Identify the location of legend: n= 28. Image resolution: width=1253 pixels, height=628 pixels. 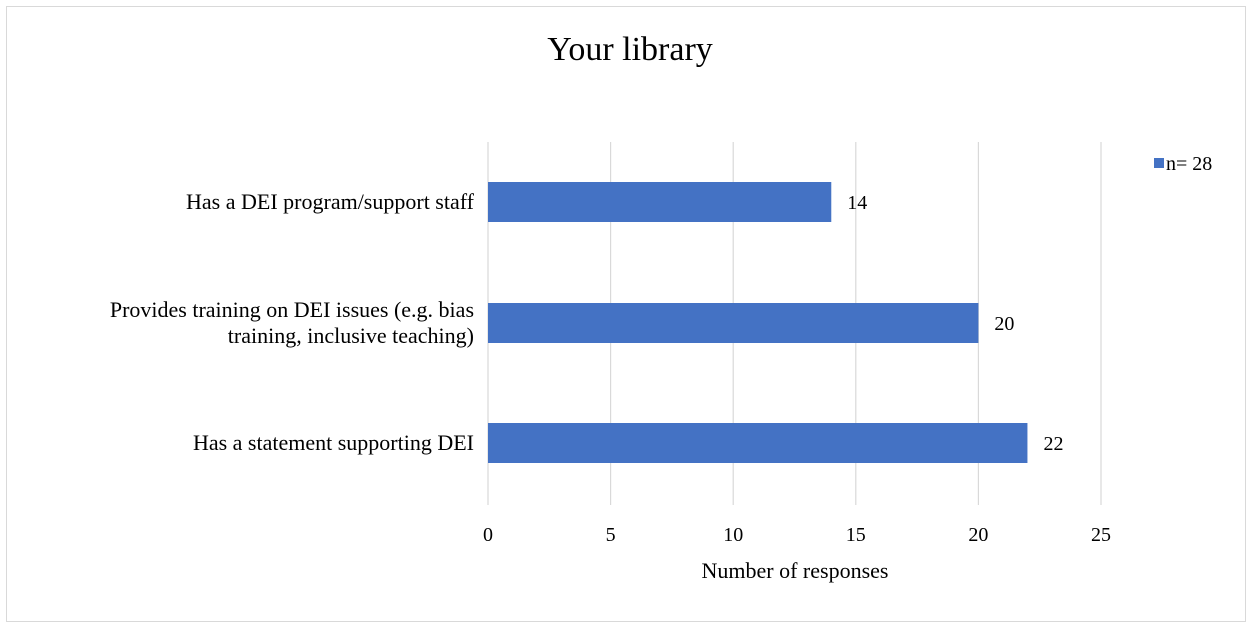
(1183, 164).